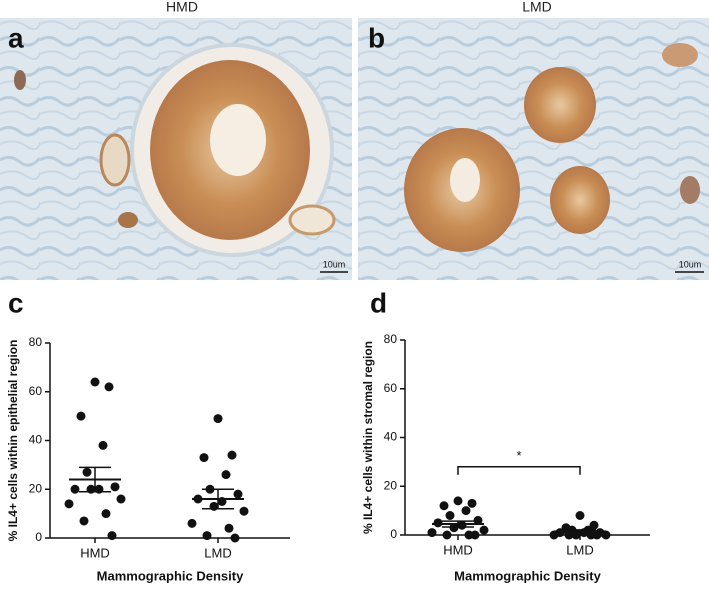 Image resolution: width=709 pixels, height=590 pixels. Describe the element at coordinates (16, 37) in the screenshot. I see `panel-letter: a` at that location.